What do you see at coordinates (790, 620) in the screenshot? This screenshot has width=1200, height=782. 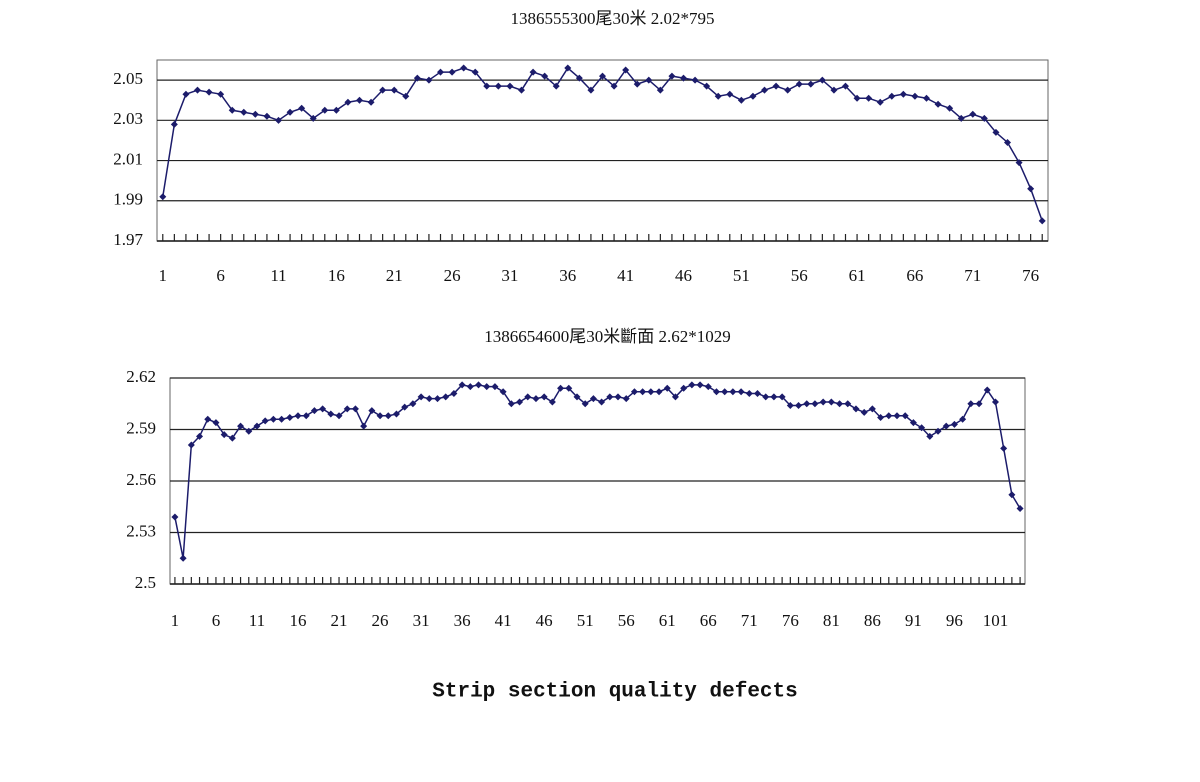 I see `x-tick-label: 76` at bounding box center [790, 620].